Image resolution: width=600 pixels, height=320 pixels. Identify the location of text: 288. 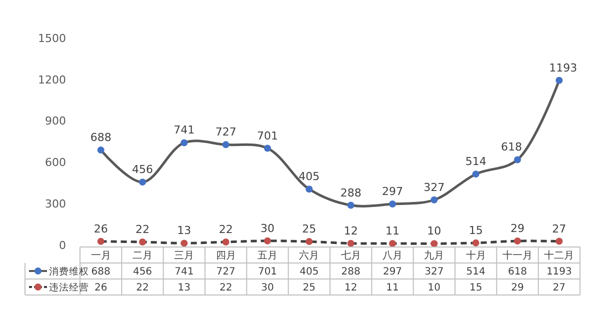
(350, 272).